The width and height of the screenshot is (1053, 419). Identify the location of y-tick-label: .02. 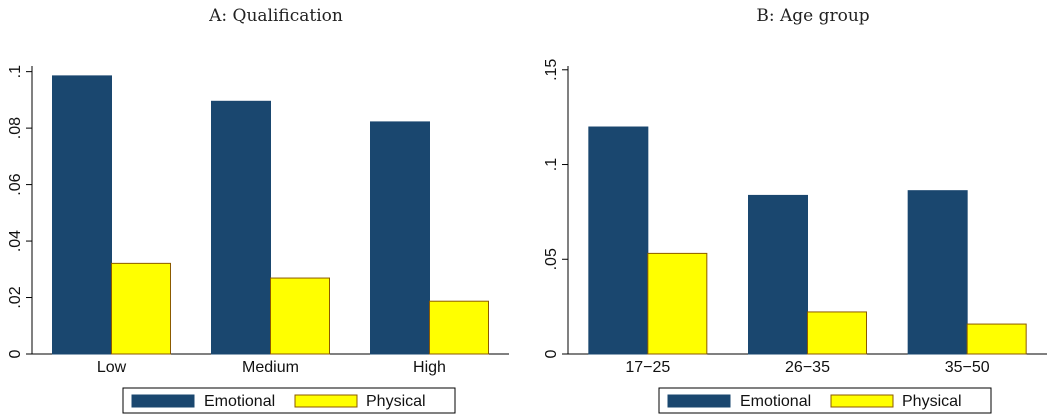
(15, 297).